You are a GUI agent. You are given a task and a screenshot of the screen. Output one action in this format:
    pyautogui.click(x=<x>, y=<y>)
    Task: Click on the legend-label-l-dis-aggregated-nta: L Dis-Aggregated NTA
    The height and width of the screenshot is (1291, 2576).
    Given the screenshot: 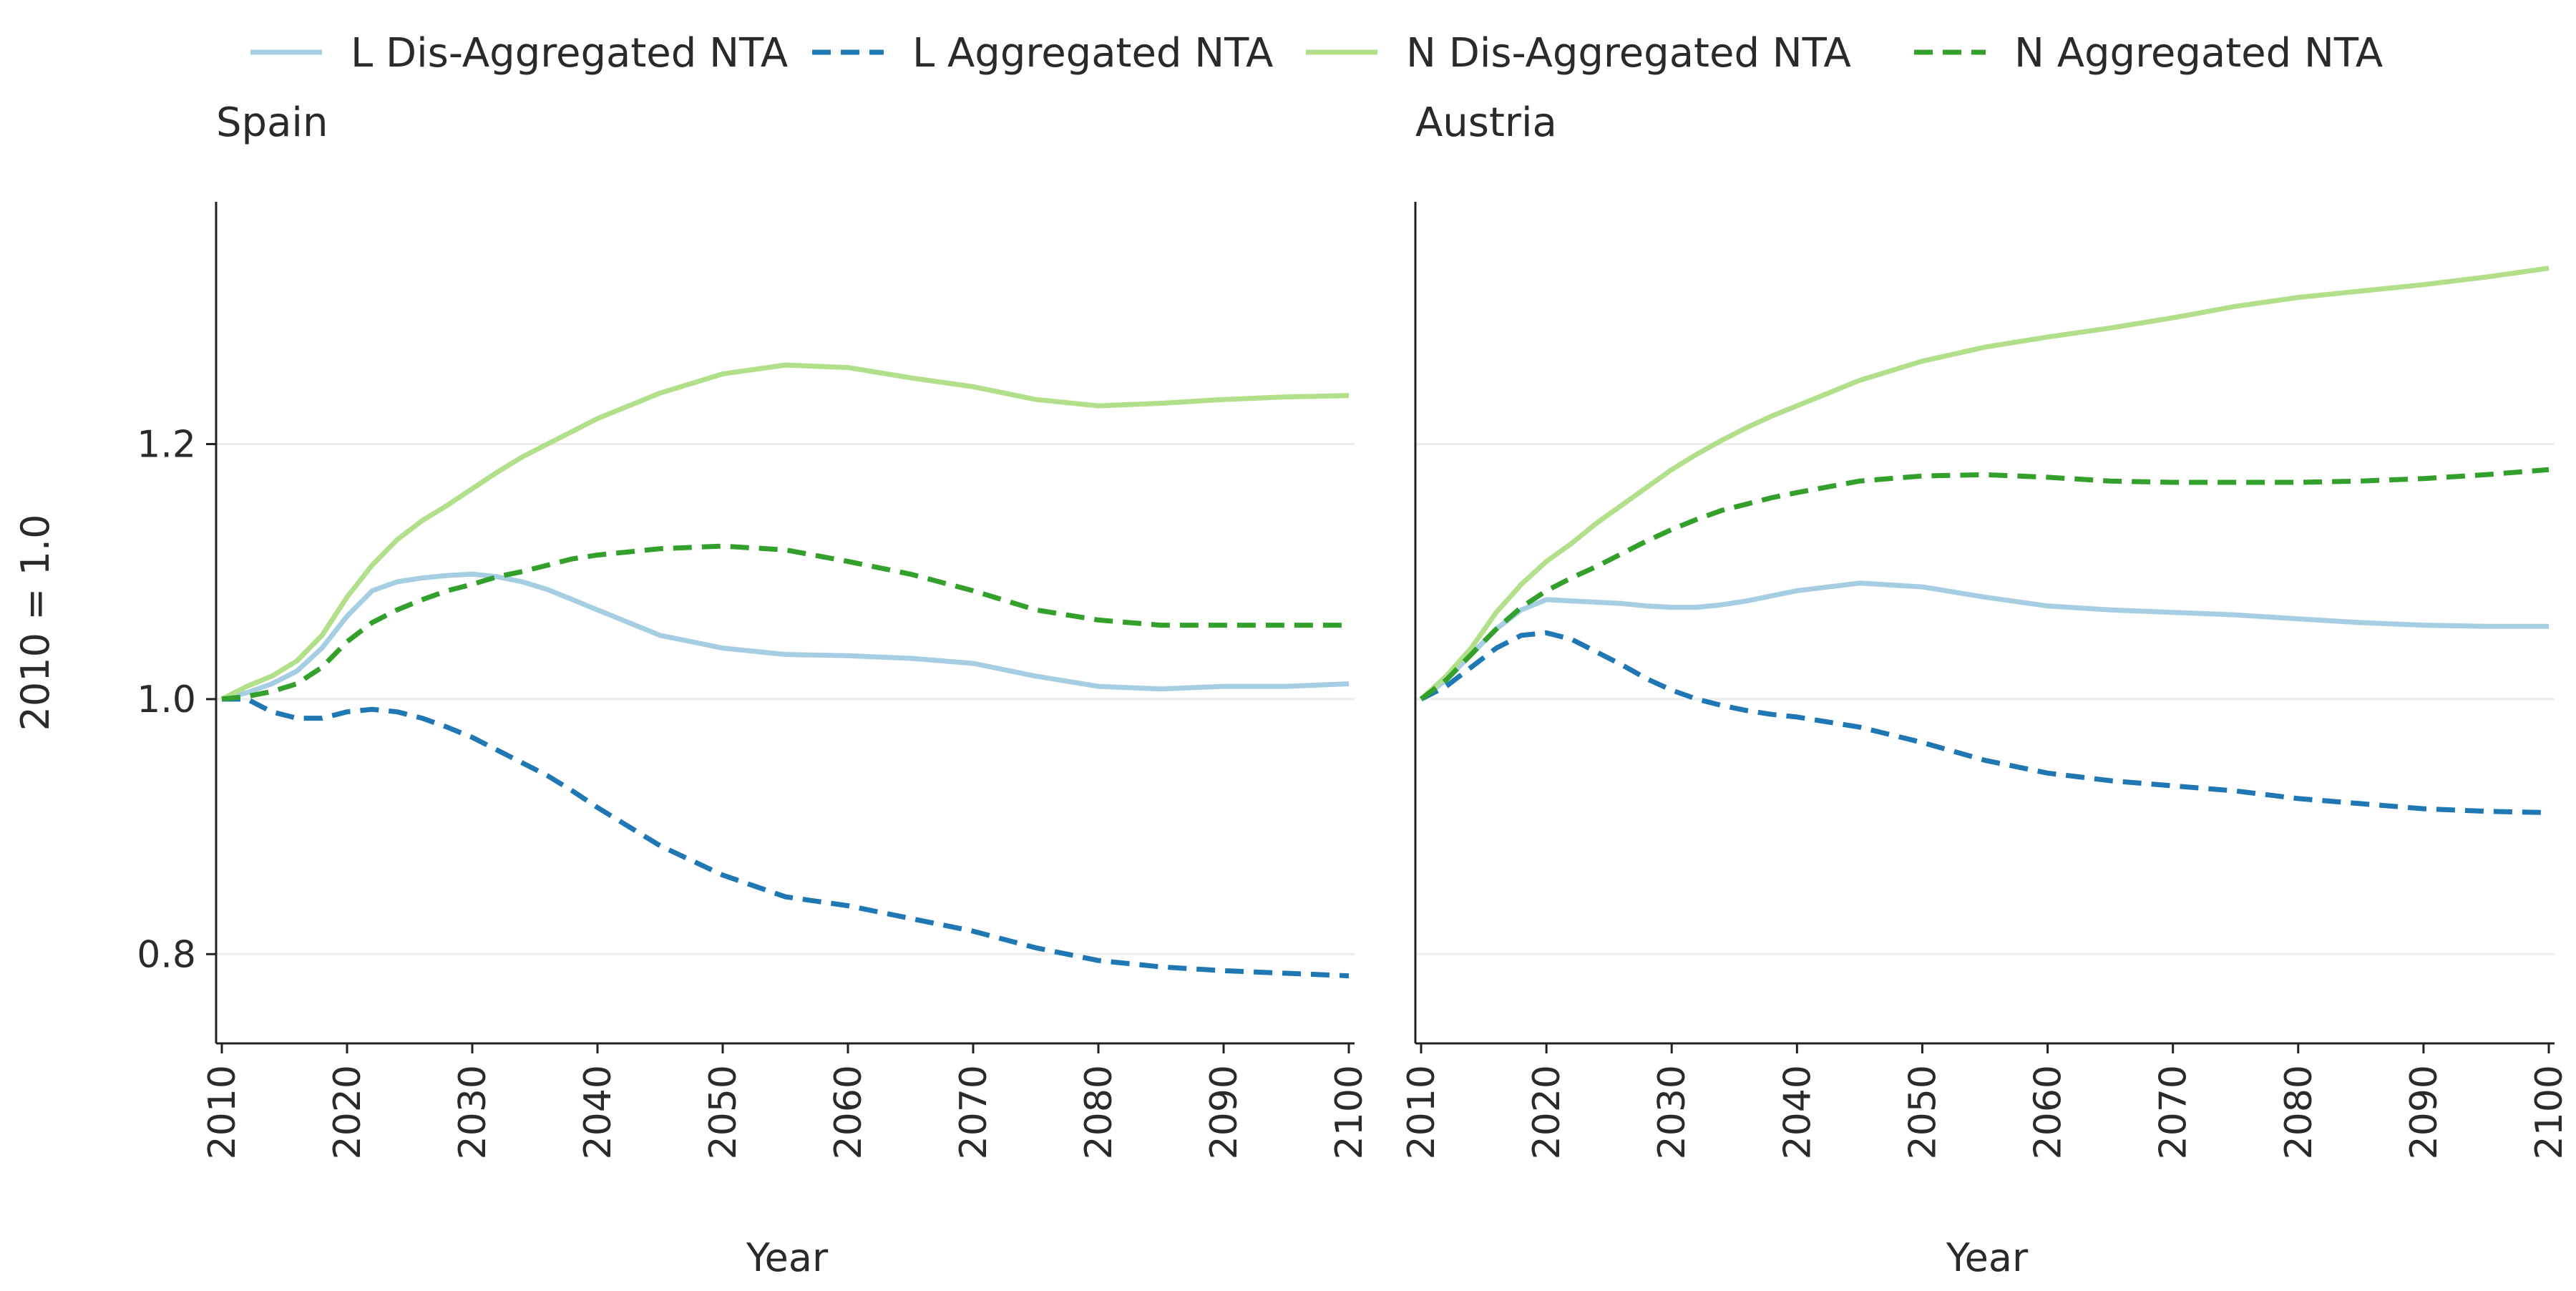 What is the action you would take?
    pyautogui.click(x=569, y=53)
    